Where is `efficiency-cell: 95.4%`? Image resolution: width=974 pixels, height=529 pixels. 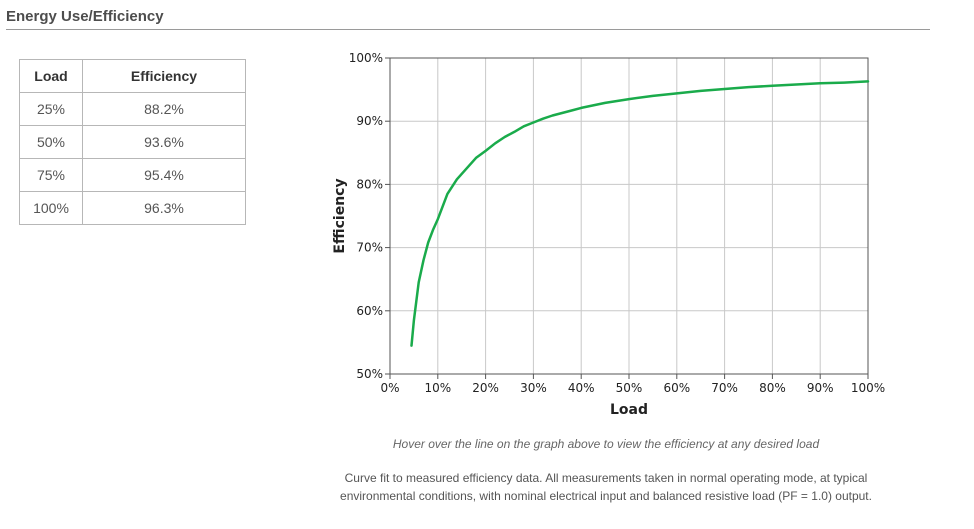
efficiency-cell: 95.4% is located at coordinates (164, 175).